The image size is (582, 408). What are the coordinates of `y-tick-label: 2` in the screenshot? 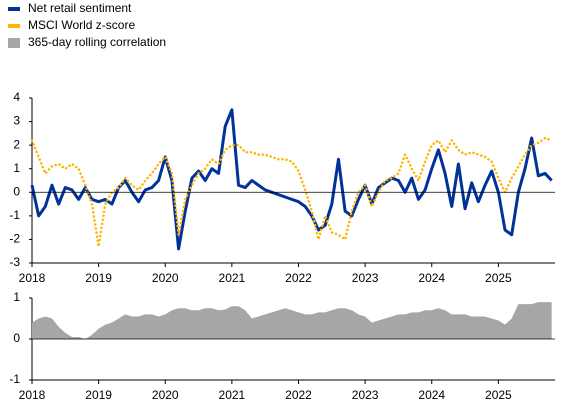 It's located at (16, 144).